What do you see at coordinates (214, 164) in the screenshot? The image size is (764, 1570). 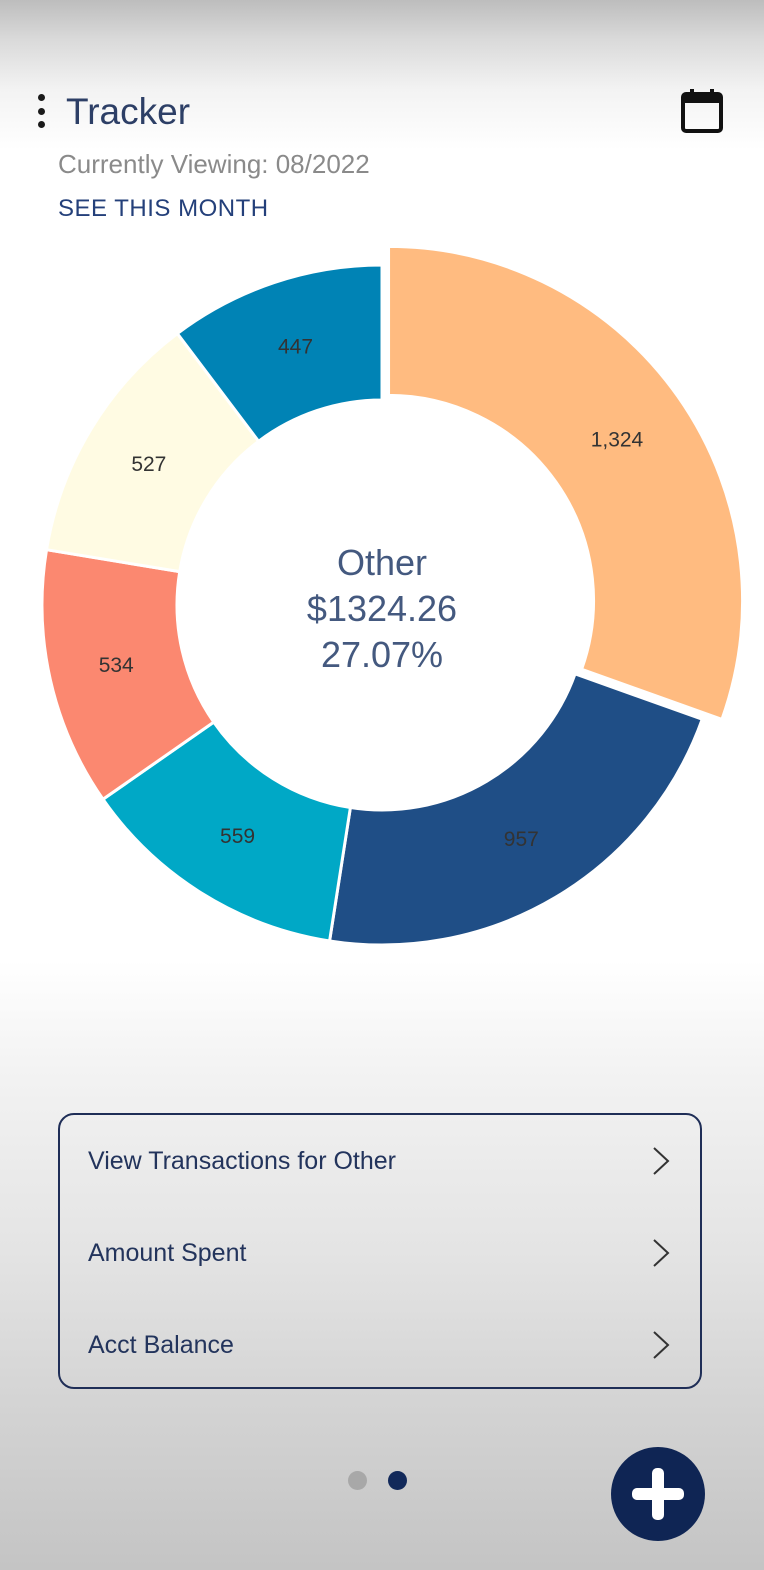 I see `currently-viewing-label: Currently Viewing: 08/2022` at bounding box center [214, 164].